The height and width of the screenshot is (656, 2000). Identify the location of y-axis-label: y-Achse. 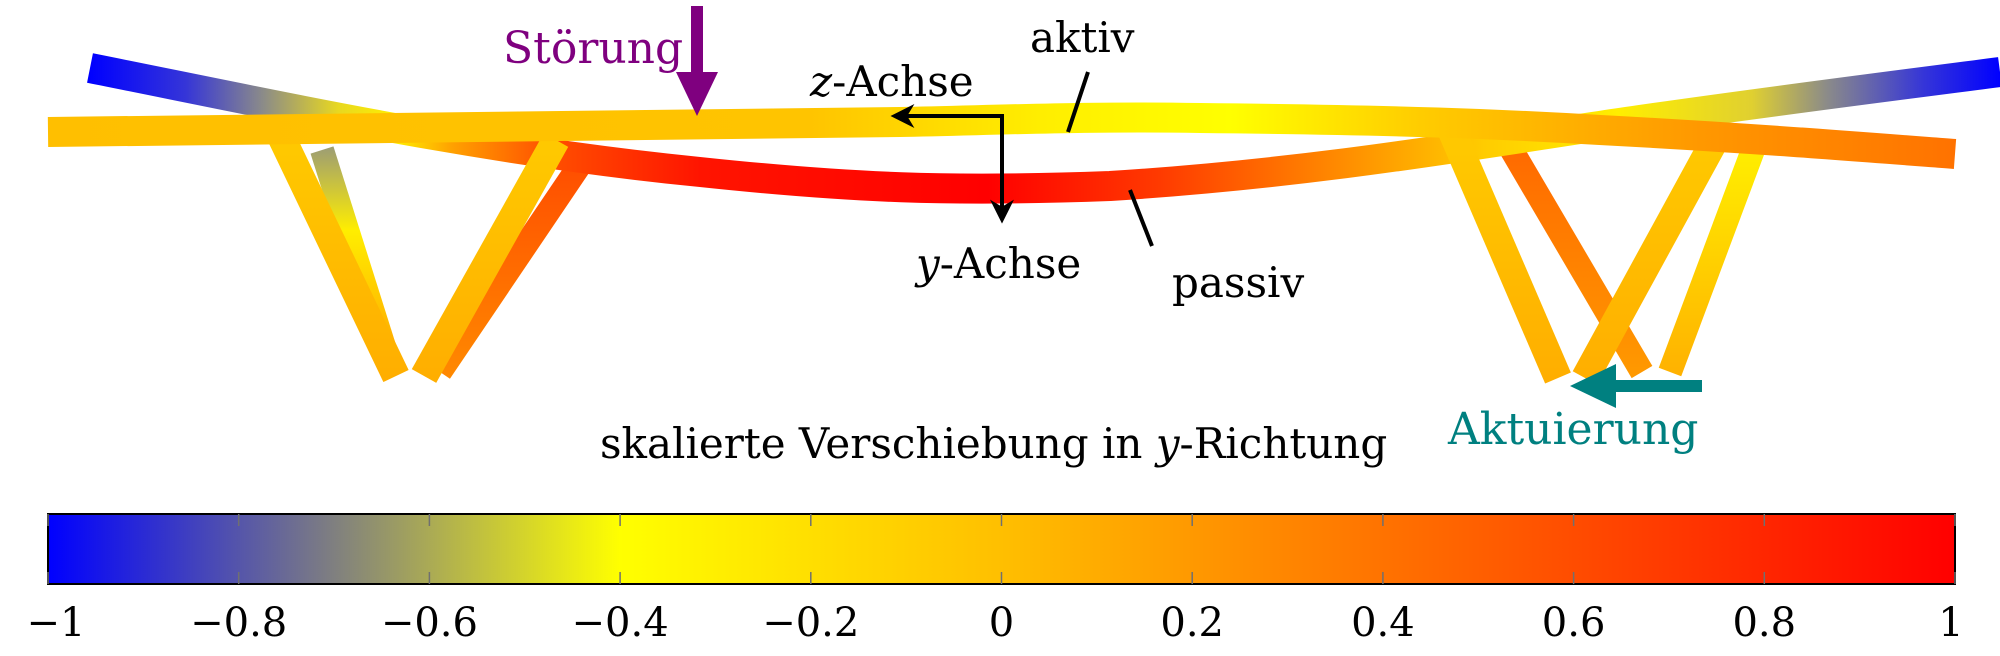
(997, 263).